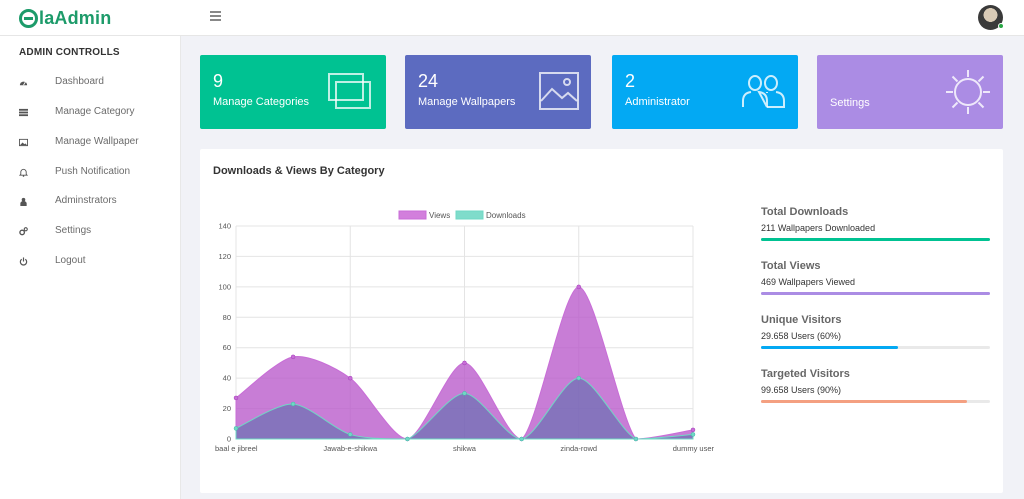 This screenshot has width=1024, height=499. What do you see at coordinates (23, 142) in the screenshot?
I see `image-icon` at bounding box center [23, 142].